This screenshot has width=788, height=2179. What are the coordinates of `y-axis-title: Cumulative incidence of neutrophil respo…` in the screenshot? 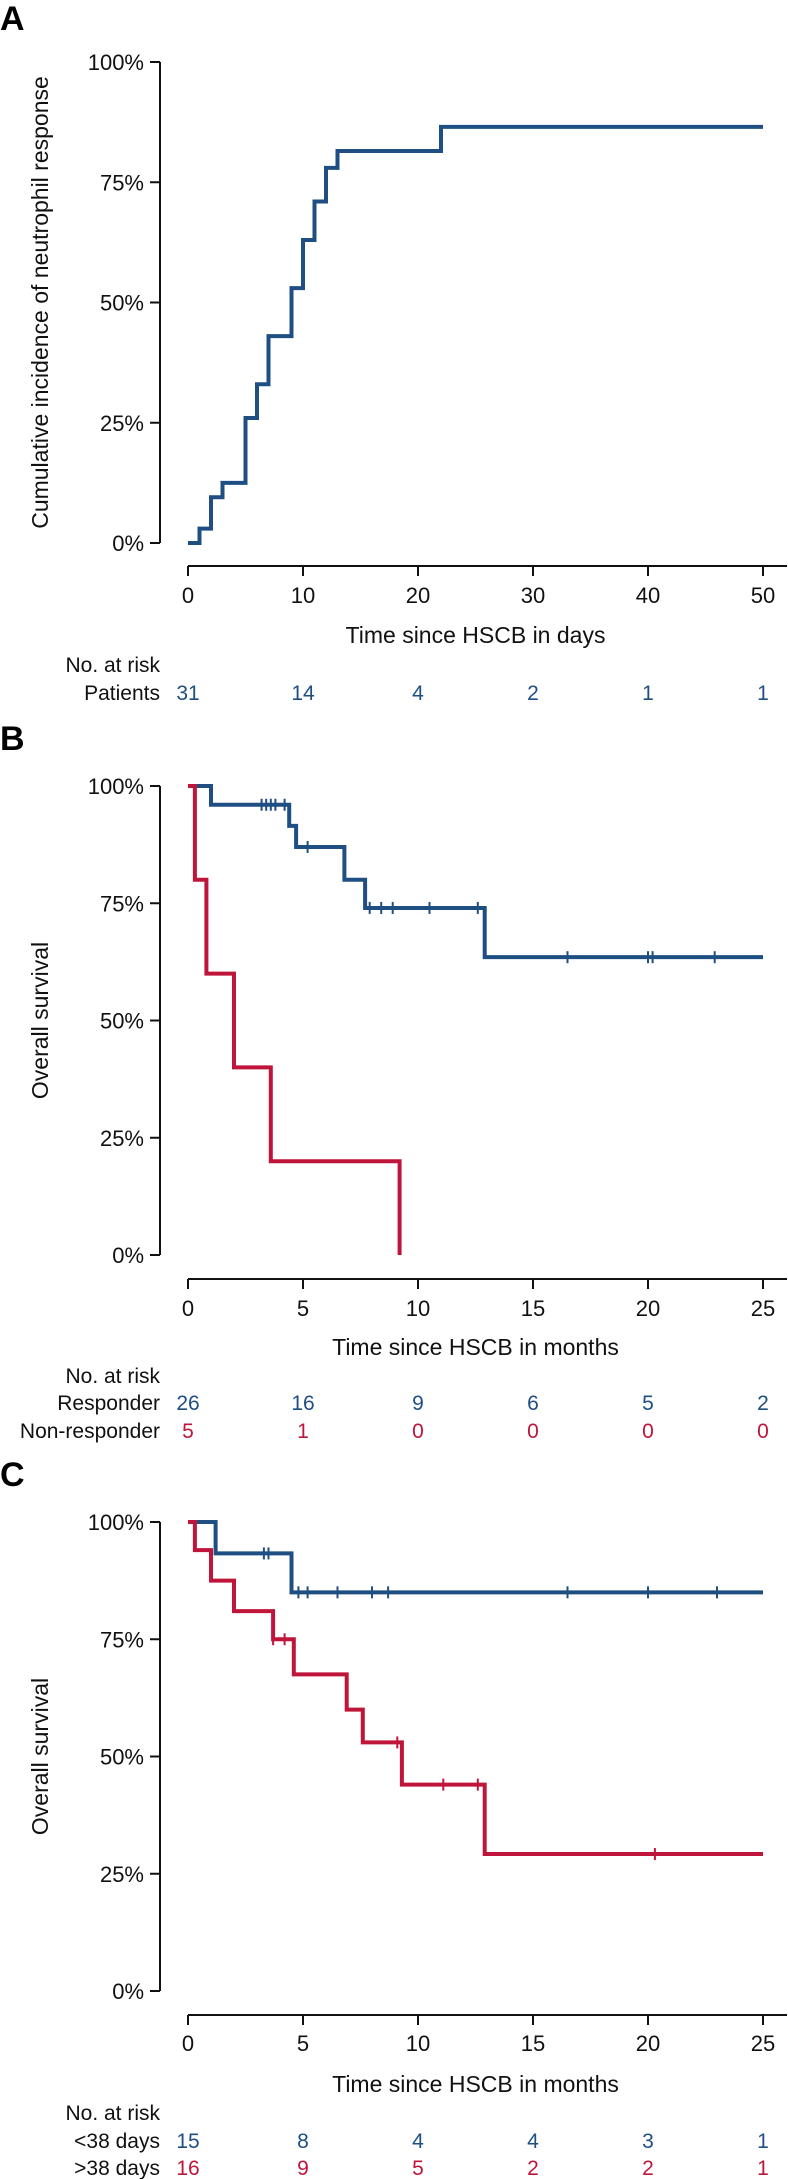 It's located at (40, 302).